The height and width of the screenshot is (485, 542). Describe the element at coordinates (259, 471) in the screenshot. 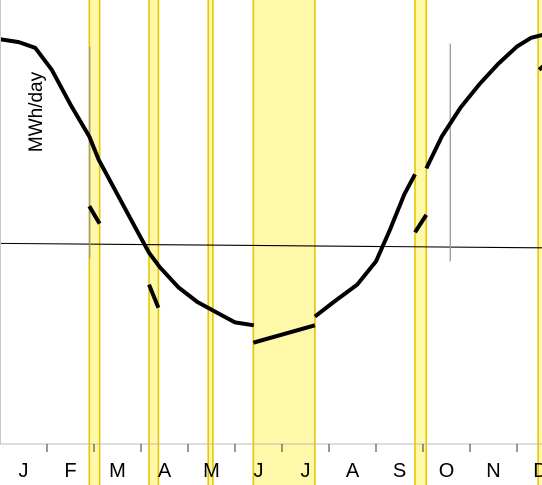

I see `x-tick-label-5: J` at that location.